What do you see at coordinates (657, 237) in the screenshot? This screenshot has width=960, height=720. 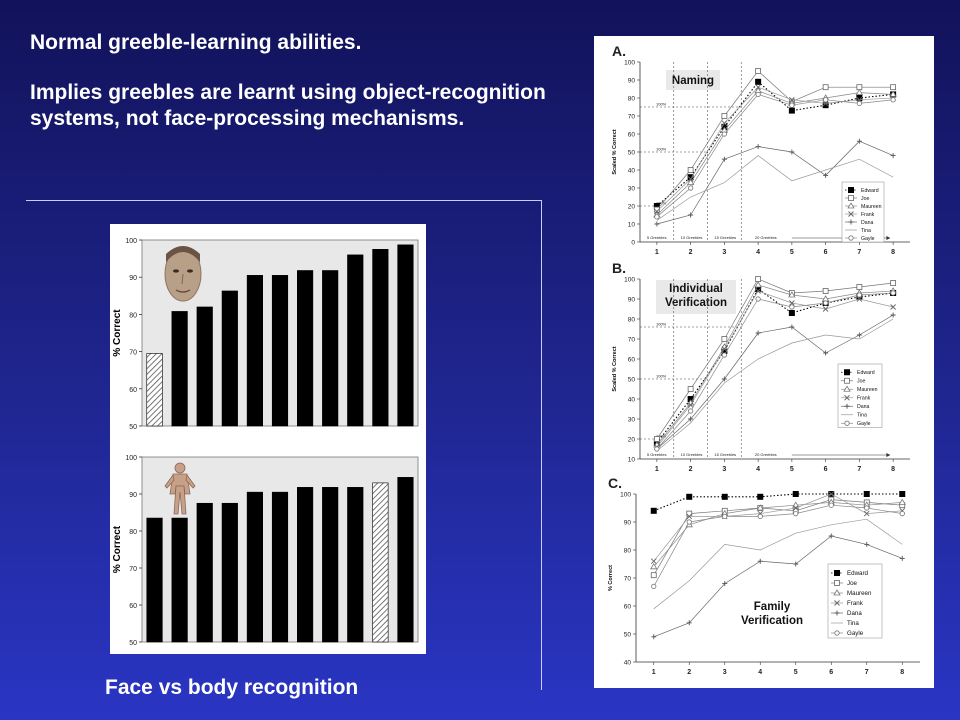 I see `phase-label: 5 Greebles` at bounding box center [657, 237].